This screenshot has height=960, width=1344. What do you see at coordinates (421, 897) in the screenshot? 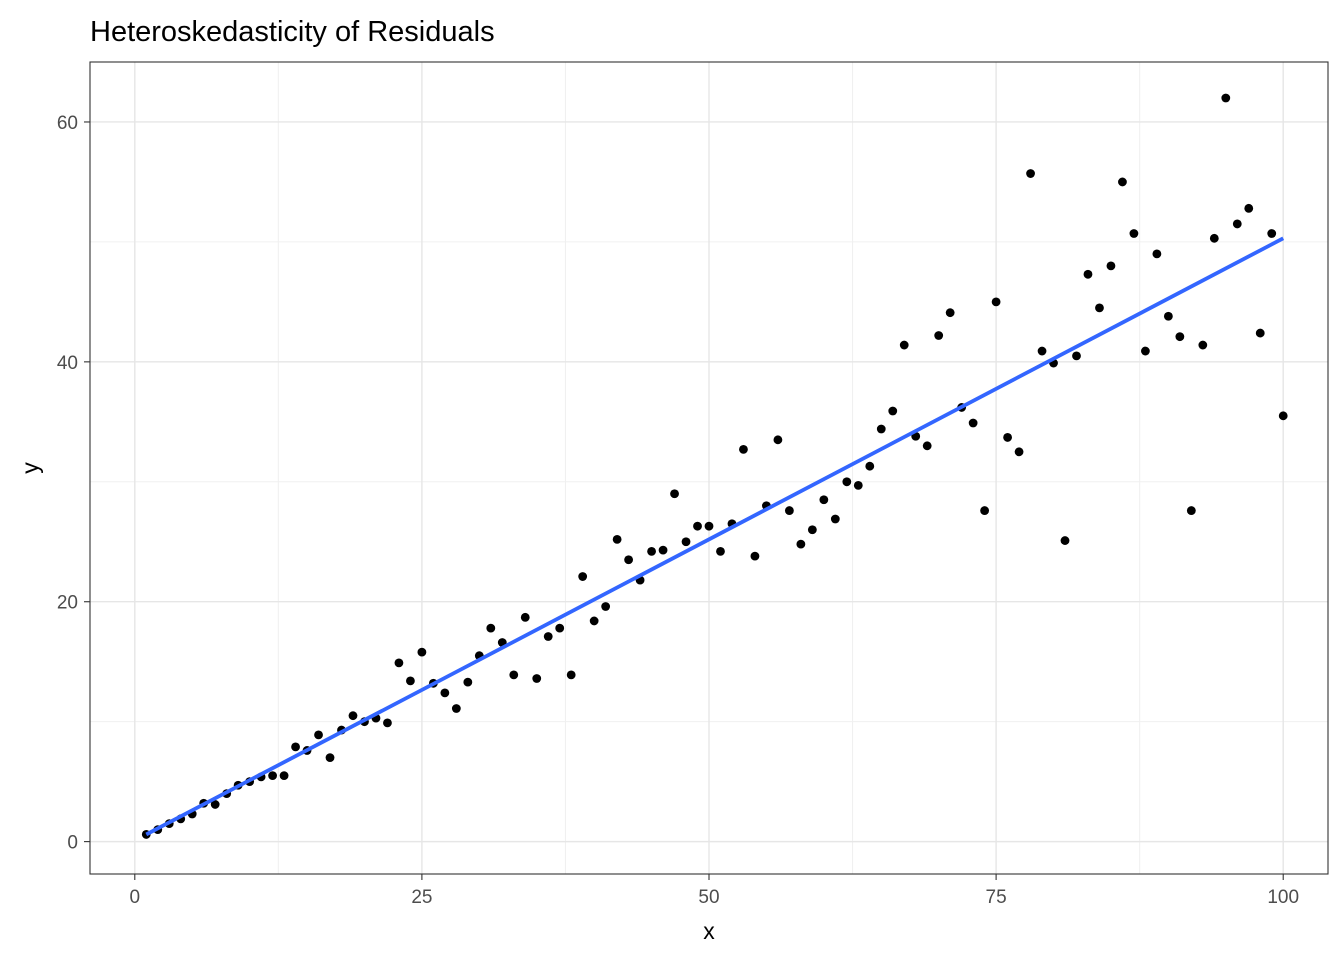
I see `x-tick-label: 25` at bounding box center [421, 897].